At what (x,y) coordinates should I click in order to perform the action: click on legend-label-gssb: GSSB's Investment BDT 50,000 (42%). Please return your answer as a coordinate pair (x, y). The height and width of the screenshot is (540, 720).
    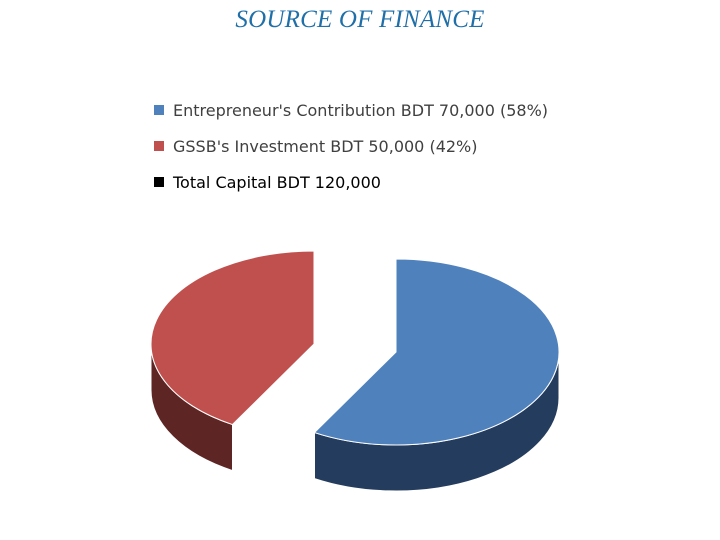
    Looking at the image, I should click on (325, 146).